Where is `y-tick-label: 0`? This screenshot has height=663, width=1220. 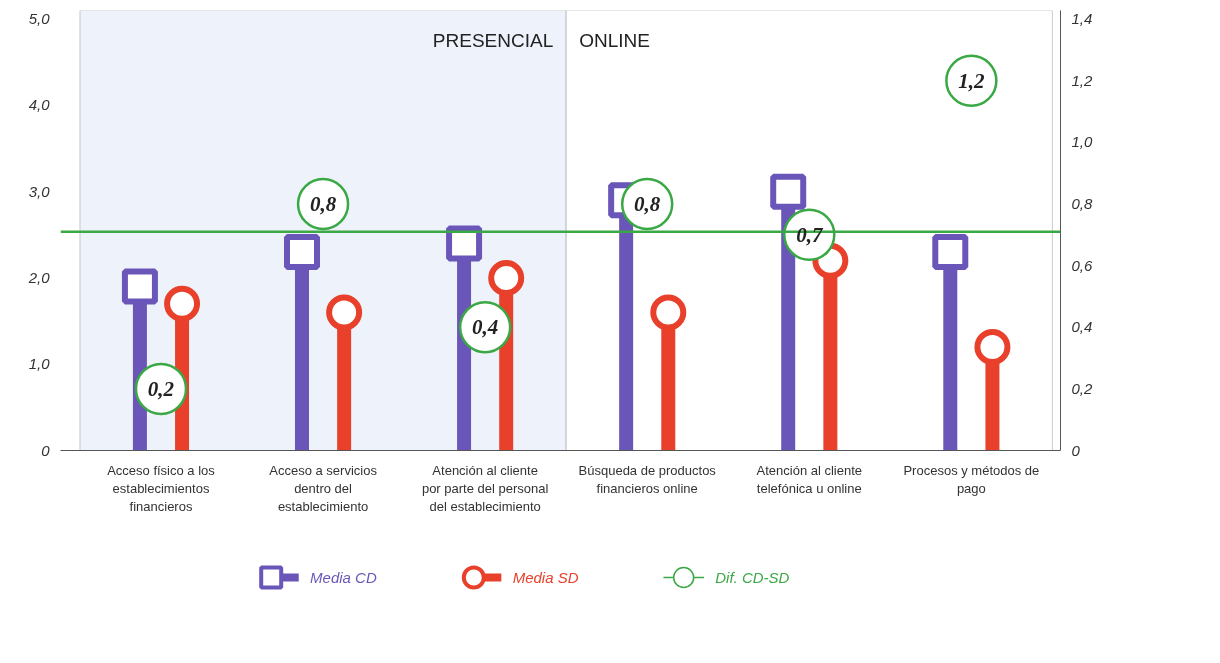 y-tick-label: 0 is located at coordinates (46, 450).